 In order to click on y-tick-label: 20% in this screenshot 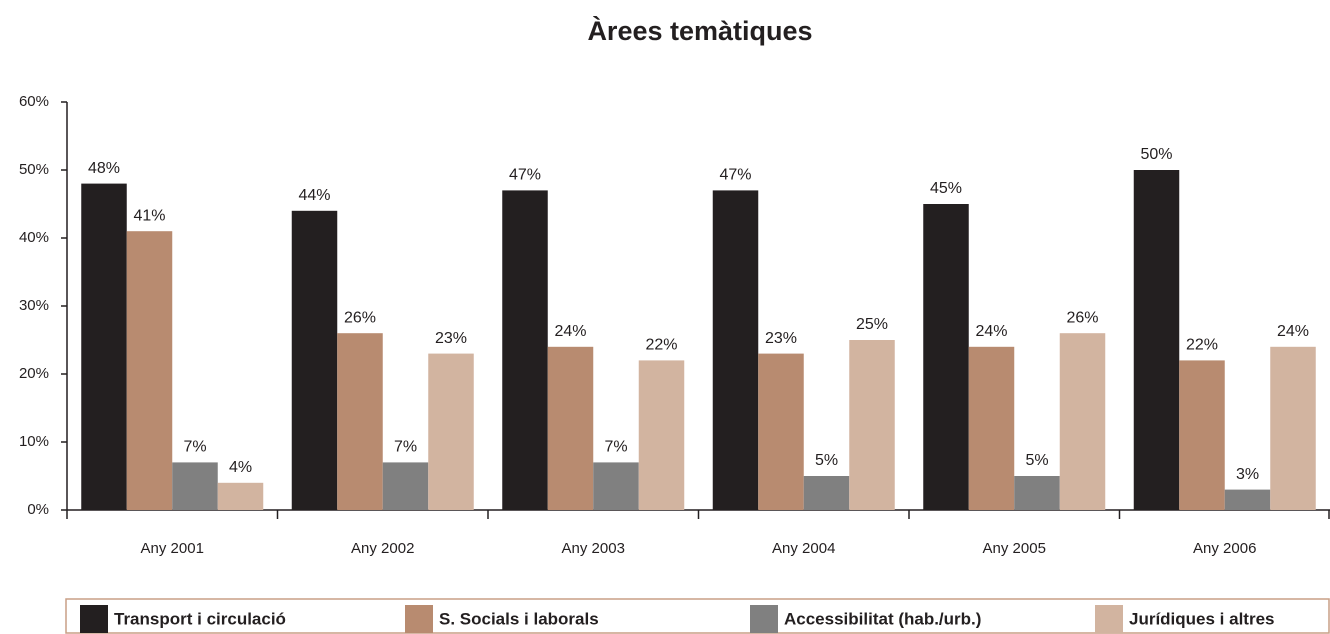, I will do `click(34, 373)`.